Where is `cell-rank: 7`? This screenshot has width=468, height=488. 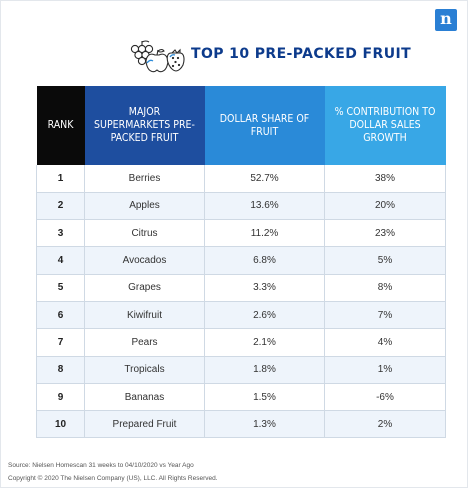 cell-rank: 7 is located at coordinates (60, 342).